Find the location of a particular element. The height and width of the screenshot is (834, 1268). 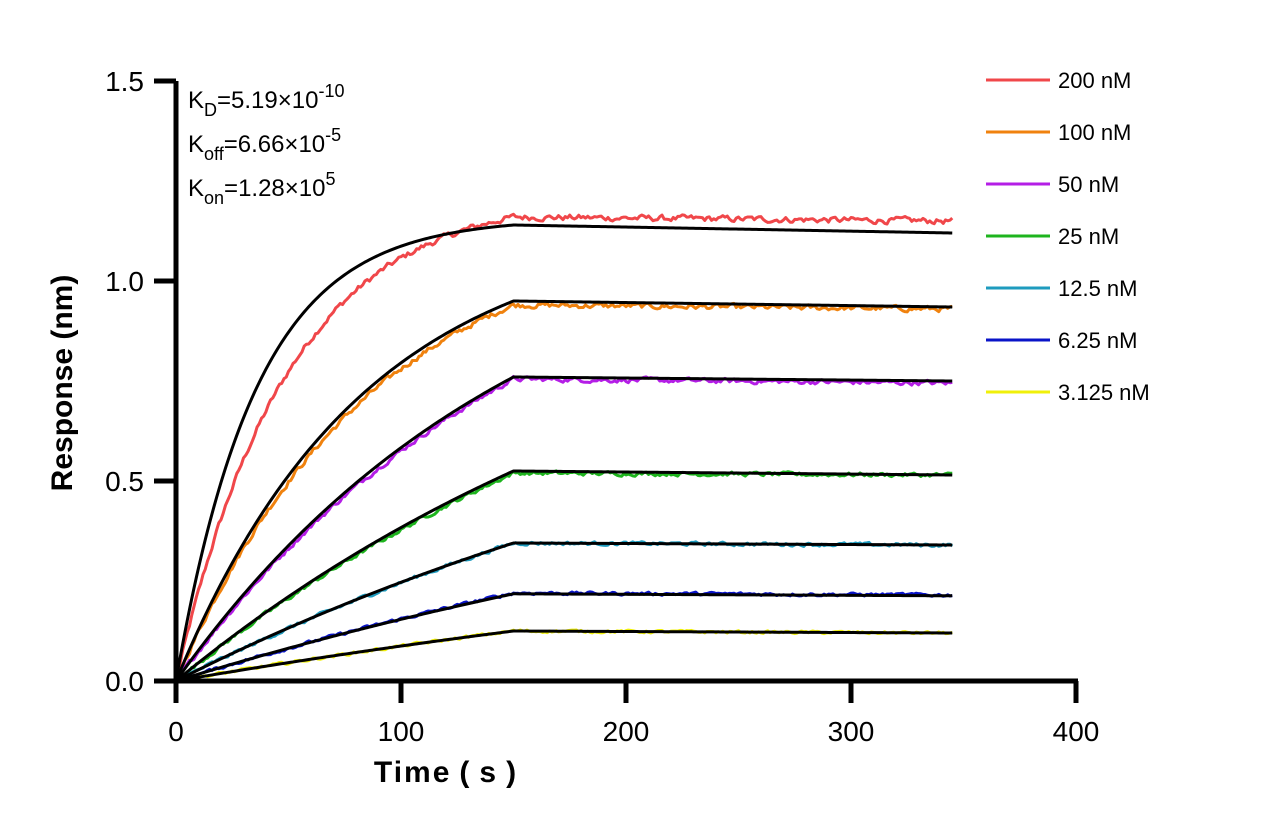

kinetic-constant-off: Koff=6.66×10-5 is located at coordinates (264, 144).